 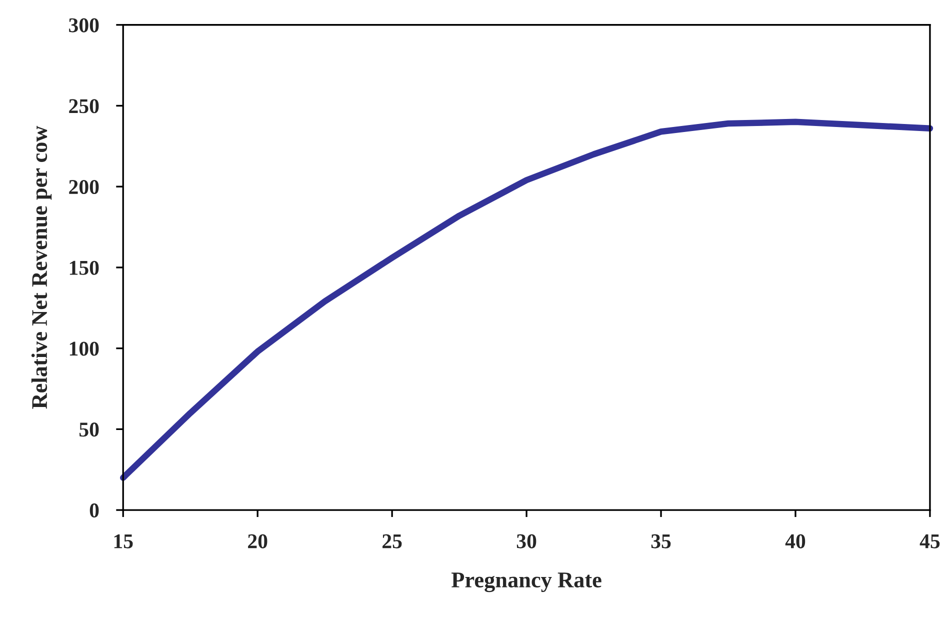 I want to click on y-tick-label: 250, so click(x=84, y=106).